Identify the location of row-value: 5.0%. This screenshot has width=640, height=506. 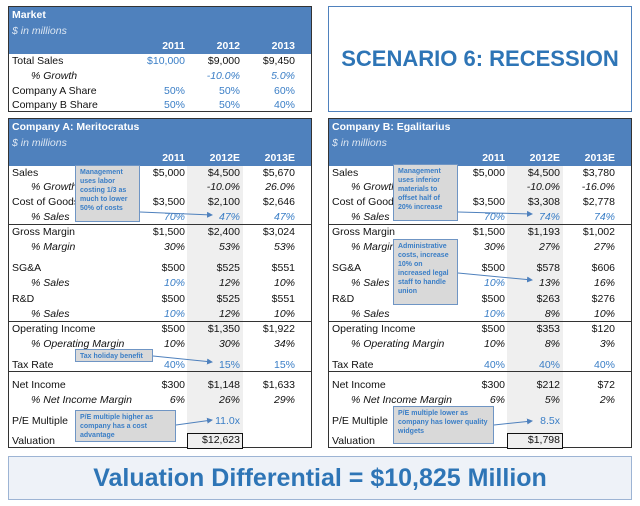
(283, 76).